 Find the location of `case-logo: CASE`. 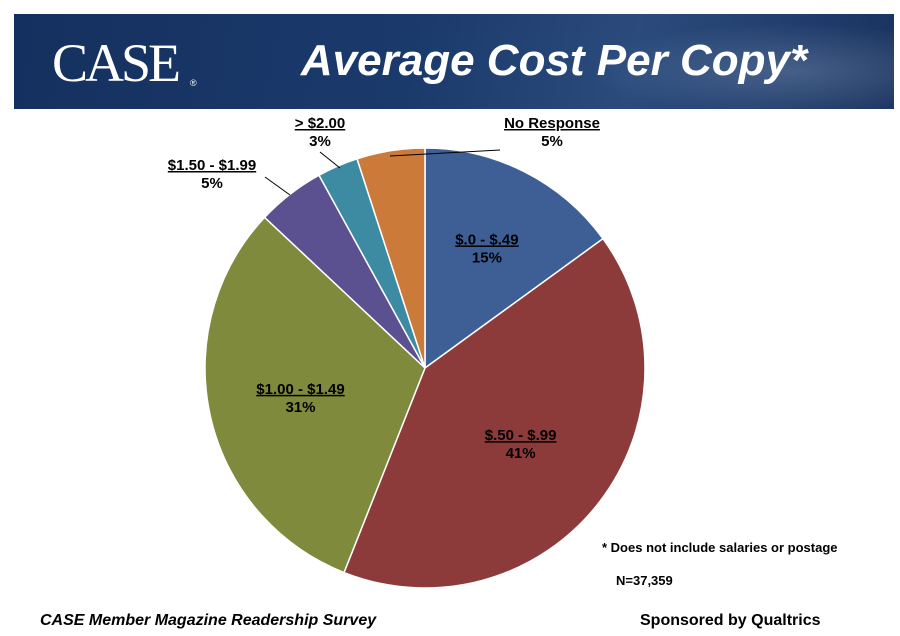

case-logo: CASE is located at coordinates (116, 63).